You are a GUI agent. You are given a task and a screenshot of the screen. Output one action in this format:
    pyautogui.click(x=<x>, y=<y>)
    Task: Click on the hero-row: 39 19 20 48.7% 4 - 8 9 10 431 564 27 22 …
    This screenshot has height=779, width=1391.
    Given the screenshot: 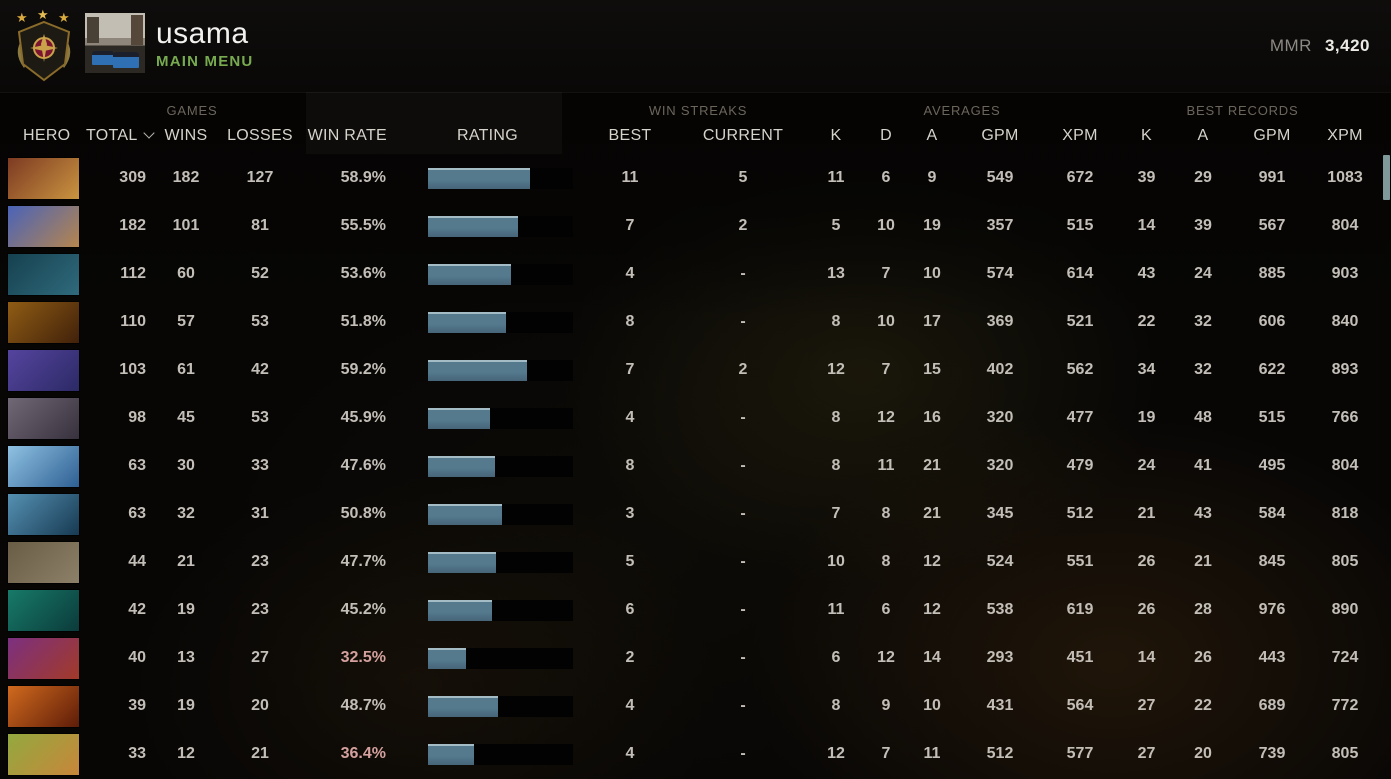 What is the action you would take?
    pyautogui.click(x=695, y=706)
    